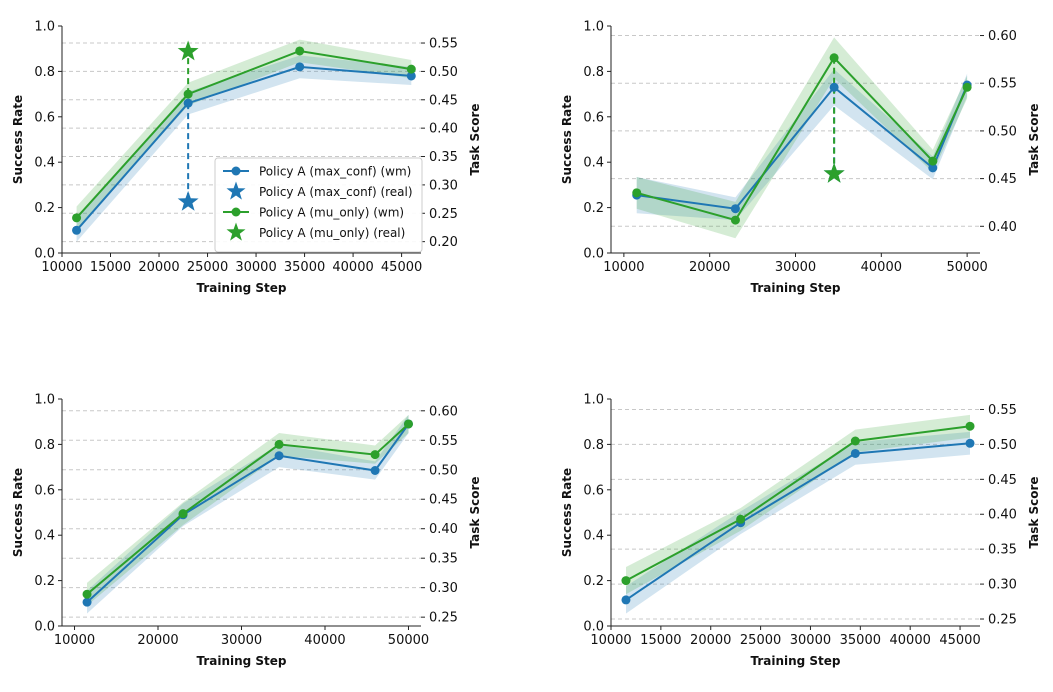  Describe the element at coordinates (44, 117) in the screenshot. I see `y-tick-label: 0.6` at that location.